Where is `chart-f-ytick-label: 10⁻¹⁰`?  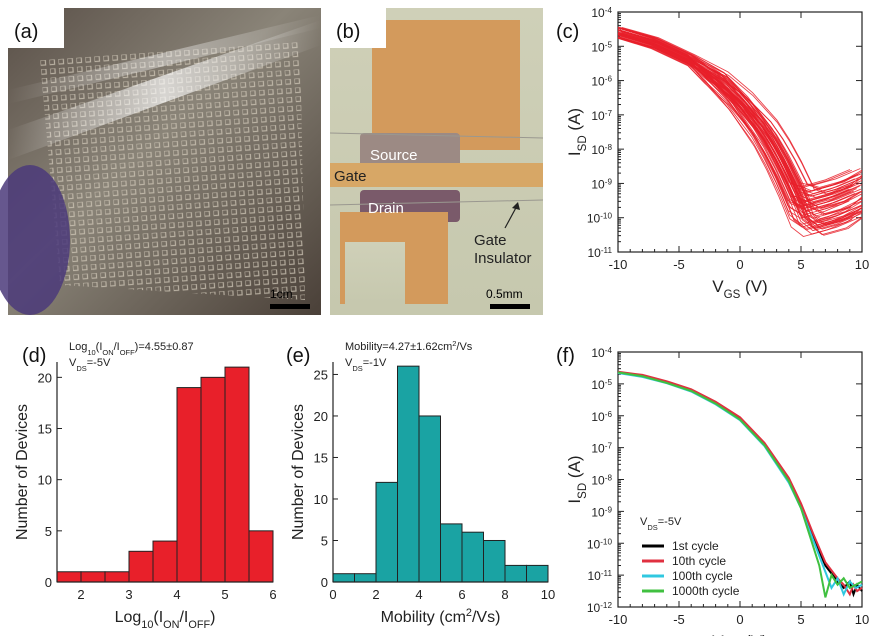
chart-f-ytick-label: 10⁻¹⁰ is located at coordinates (600, 544).